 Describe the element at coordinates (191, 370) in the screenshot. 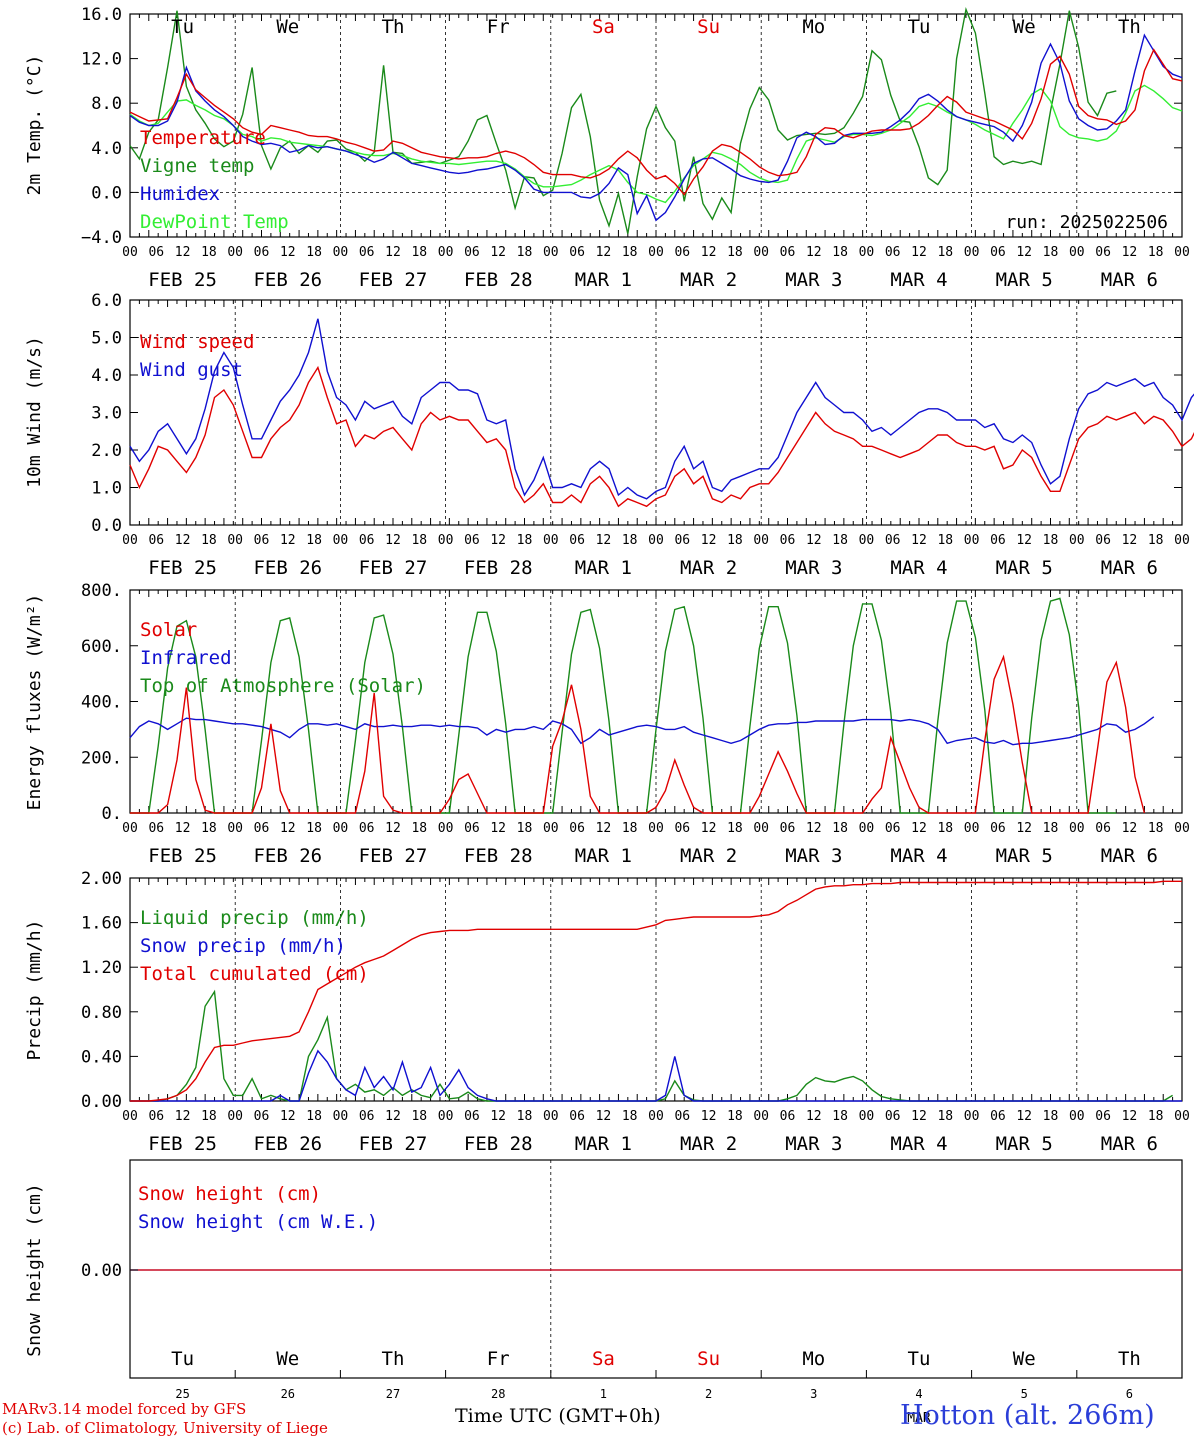

I see `legend-entry: Wind gust` at that location.